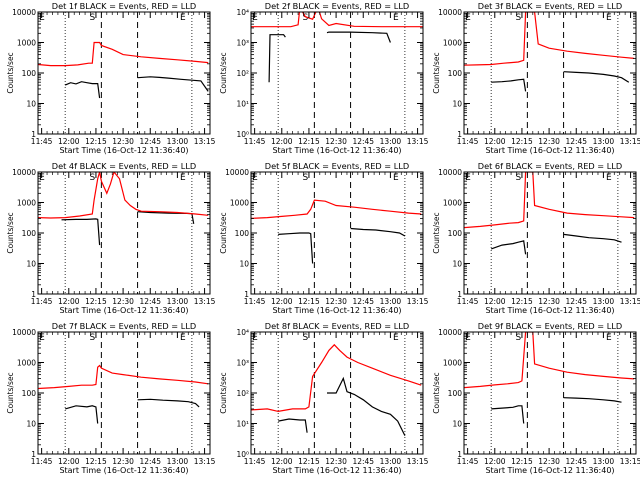 The width and height of the screenshot is (640, 480). I want to click on panel-title: Det 2f BLACK = Events, RED = LLD, so click(337, 6).